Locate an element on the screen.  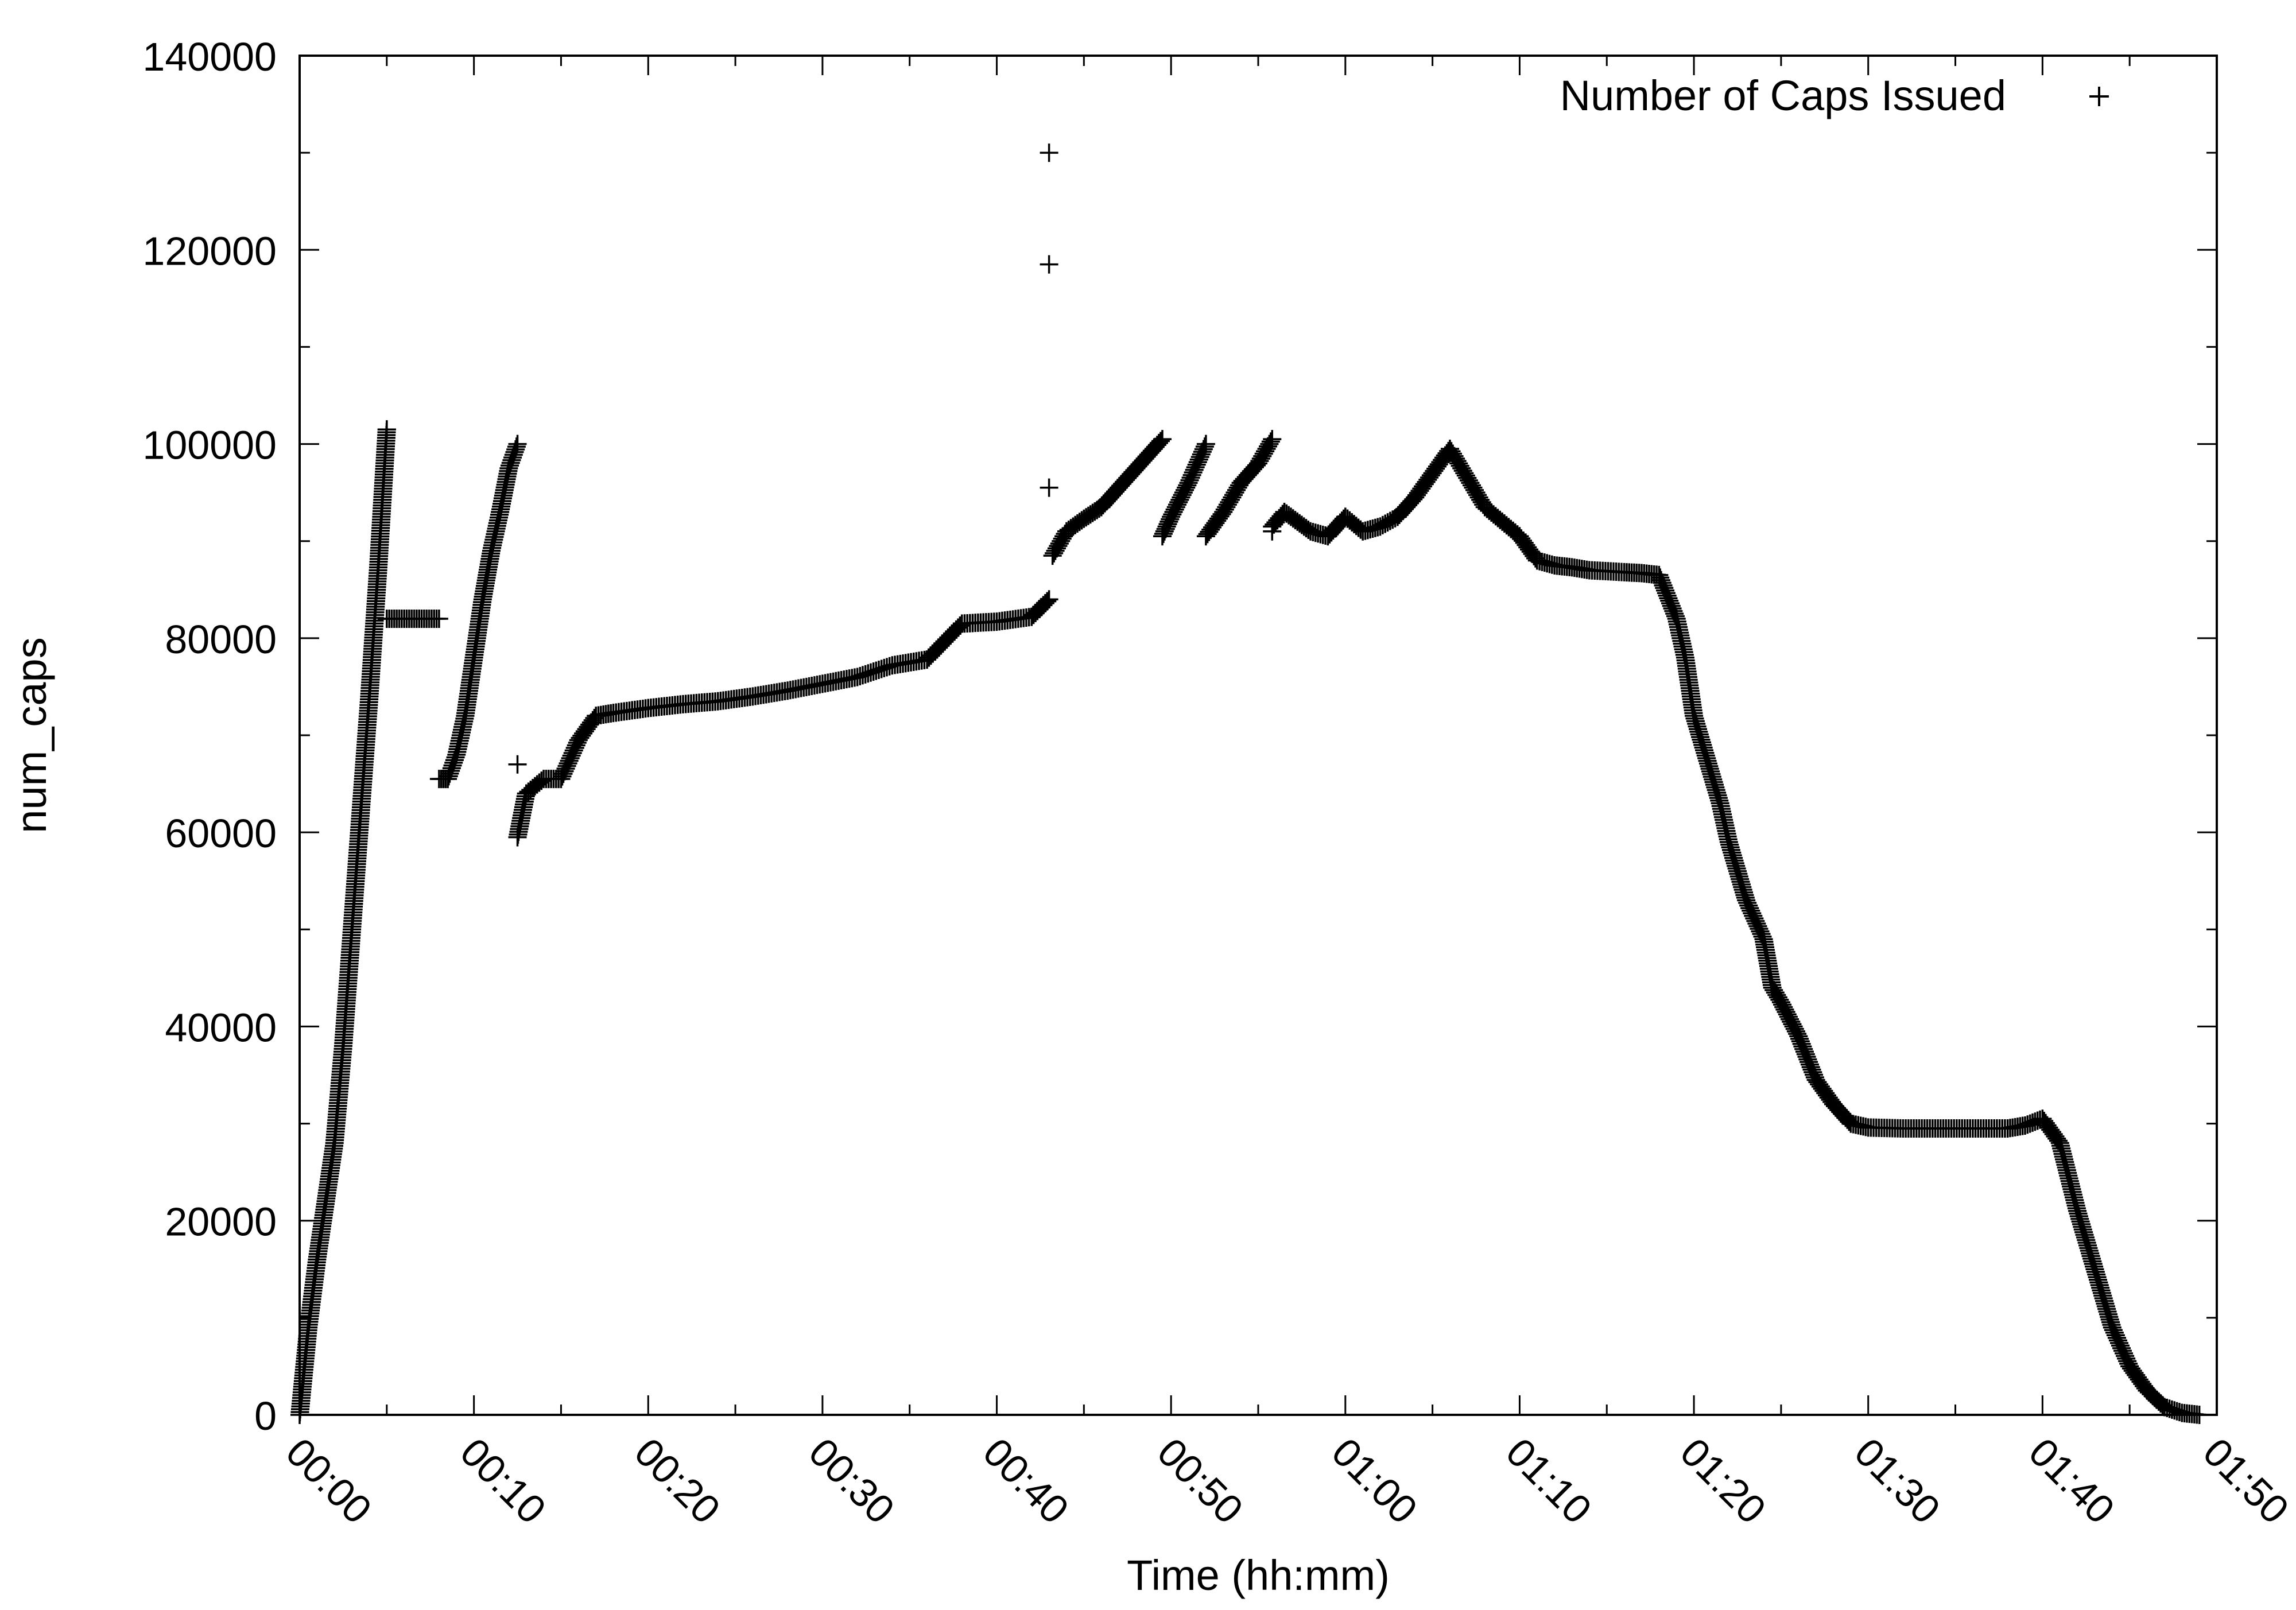
legend: Number of Caps Issued is located at coordinates (1834, 95).